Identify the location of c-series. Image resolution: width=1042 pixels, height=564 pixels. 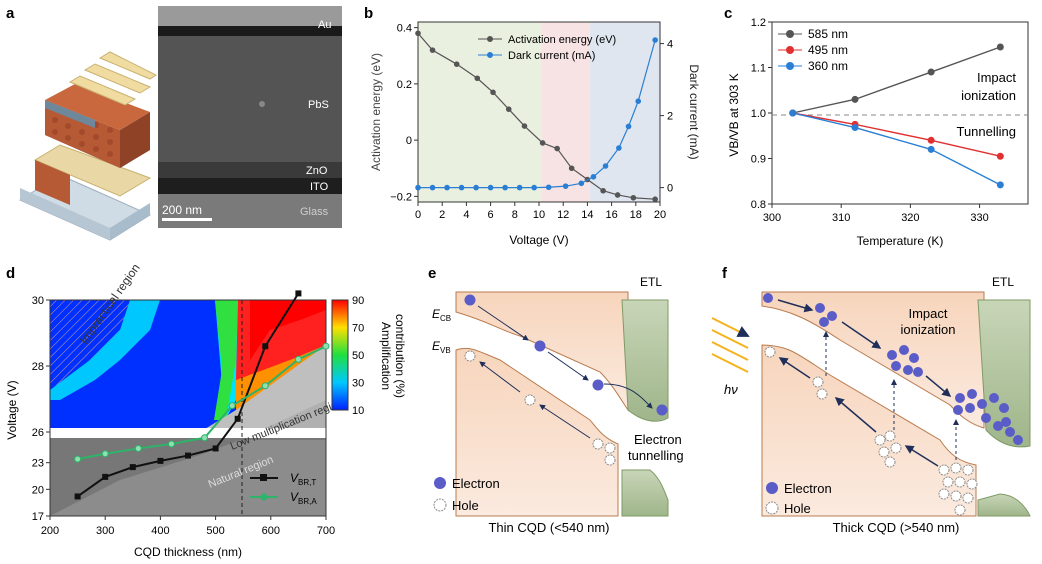
(896, 116).